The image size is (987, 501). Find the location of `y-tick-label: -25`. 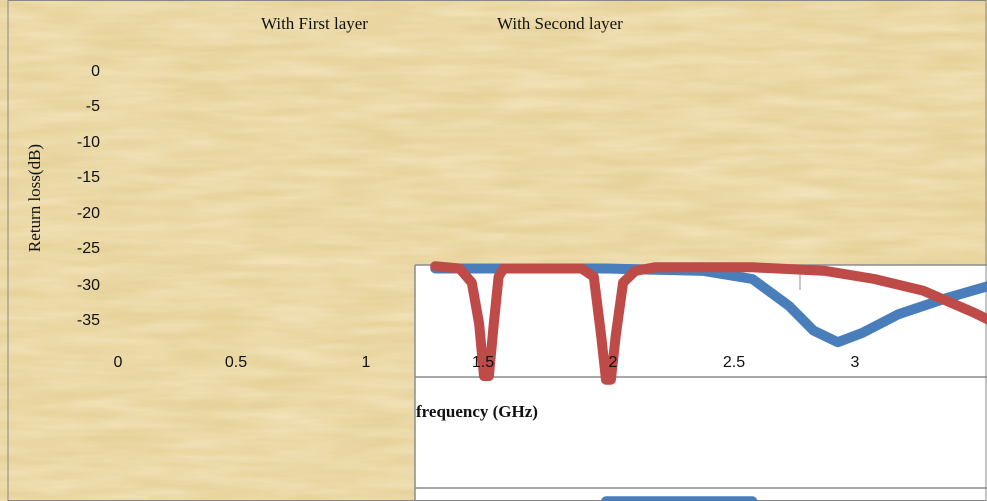

y-tick-label: -25 is located at coordinates (88, 248).